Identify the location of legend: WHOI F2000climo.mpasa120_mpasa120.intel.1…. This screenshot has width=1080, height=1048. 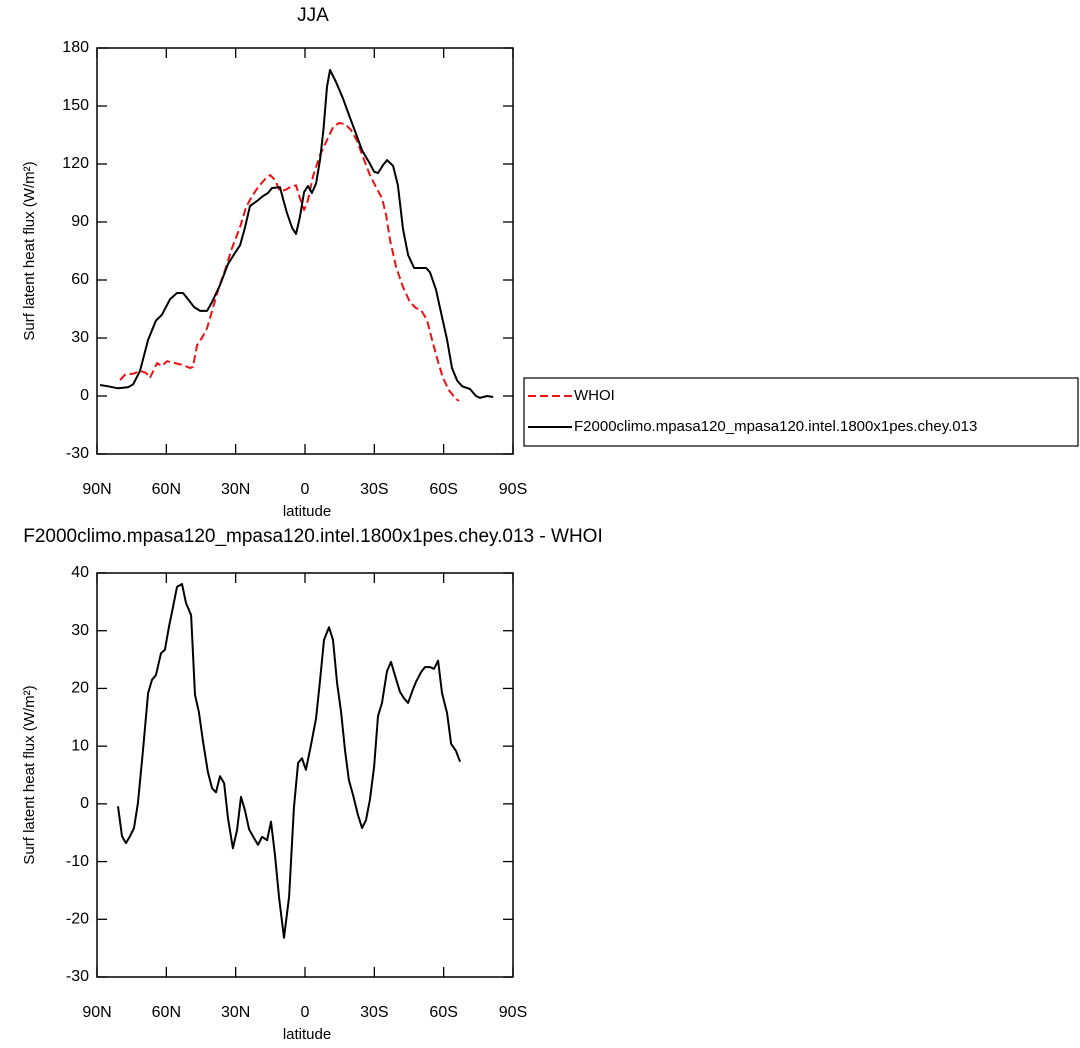
(801, 412).